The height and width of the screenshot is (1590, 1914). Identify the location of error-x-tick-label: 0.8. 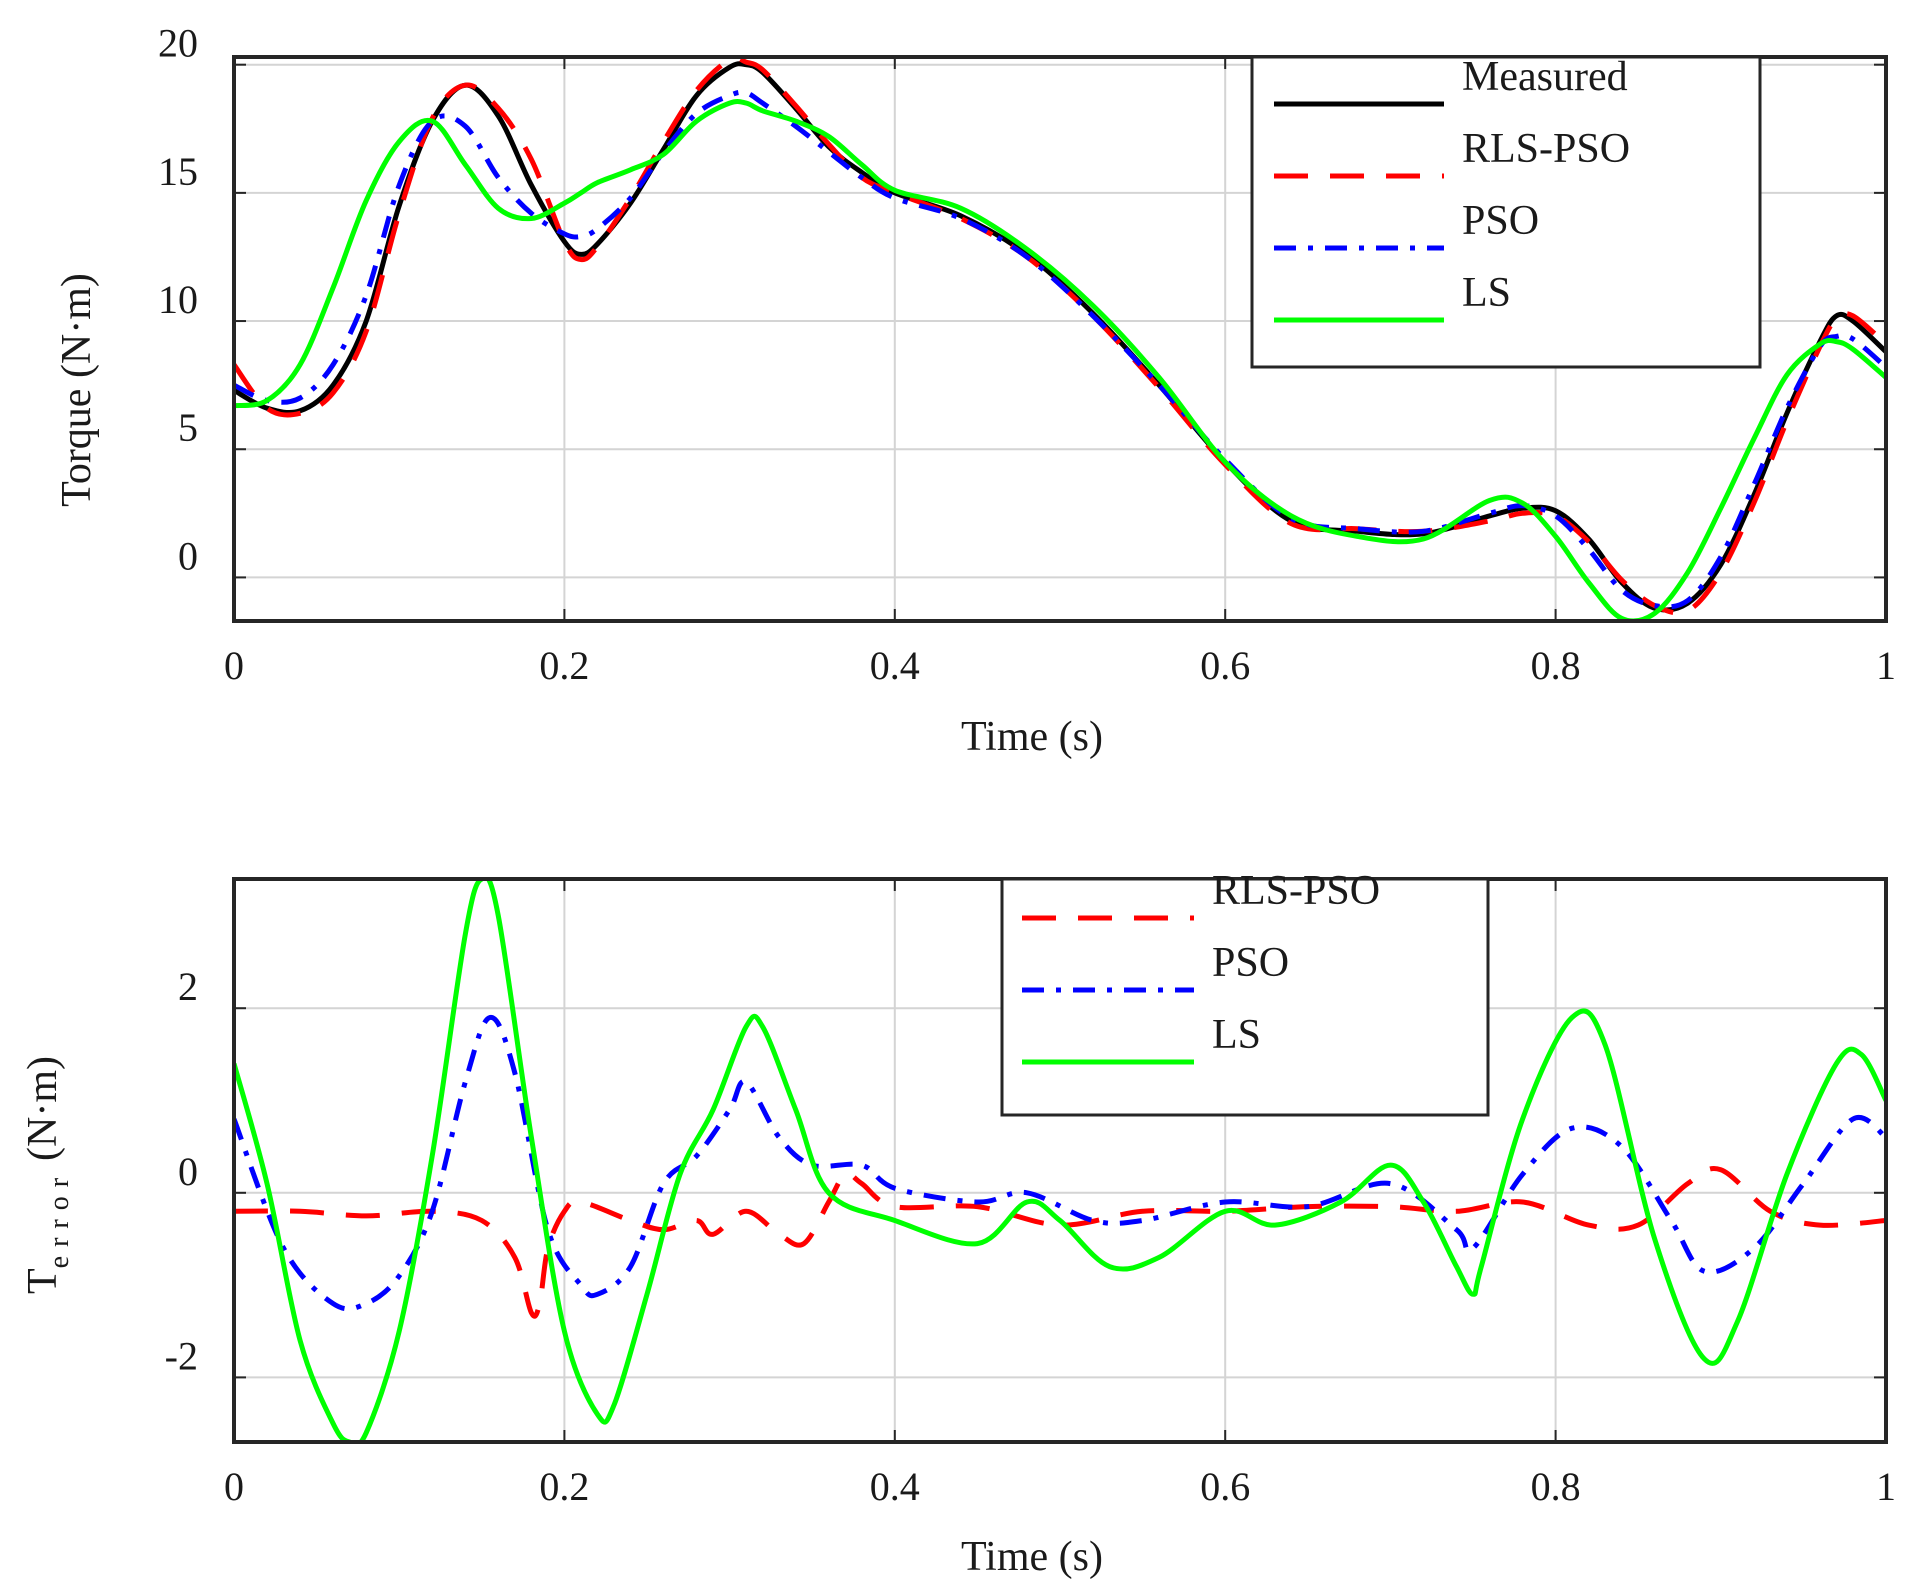
(1556, 1486).